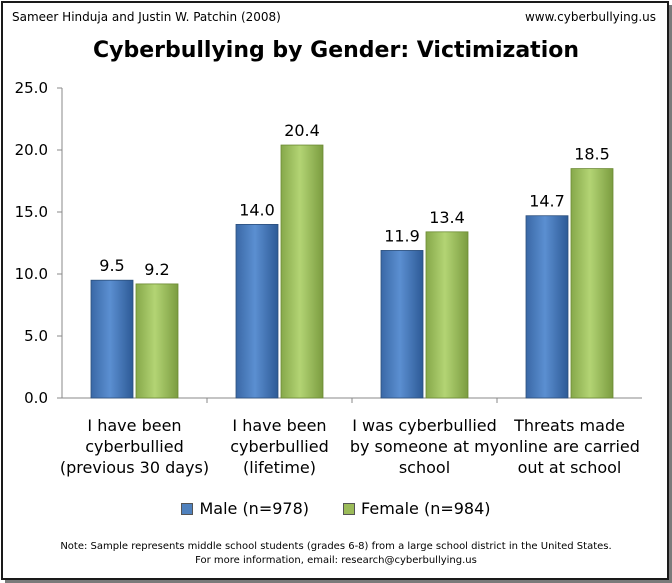  What do you see at coordinates (447, 217) in the screenshot?
I see `data-label-female: 13.4` at bounding box center [447, 217].